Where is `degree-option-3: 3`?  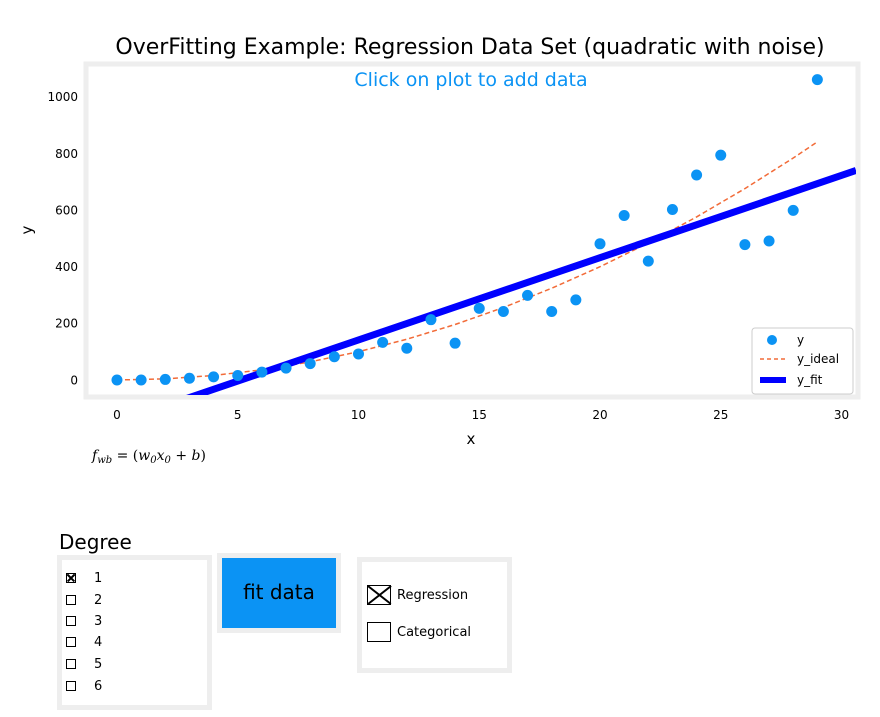
degree-option-3: 3 is located at coordinates (84, 621).